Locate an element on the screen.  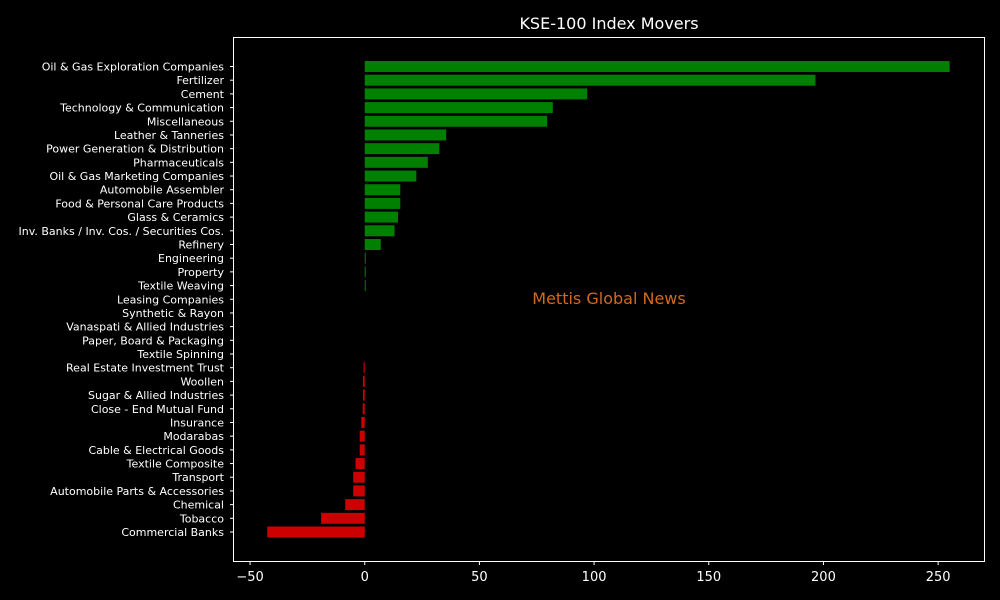
category-label: Property is located at coordinates (200, 272).